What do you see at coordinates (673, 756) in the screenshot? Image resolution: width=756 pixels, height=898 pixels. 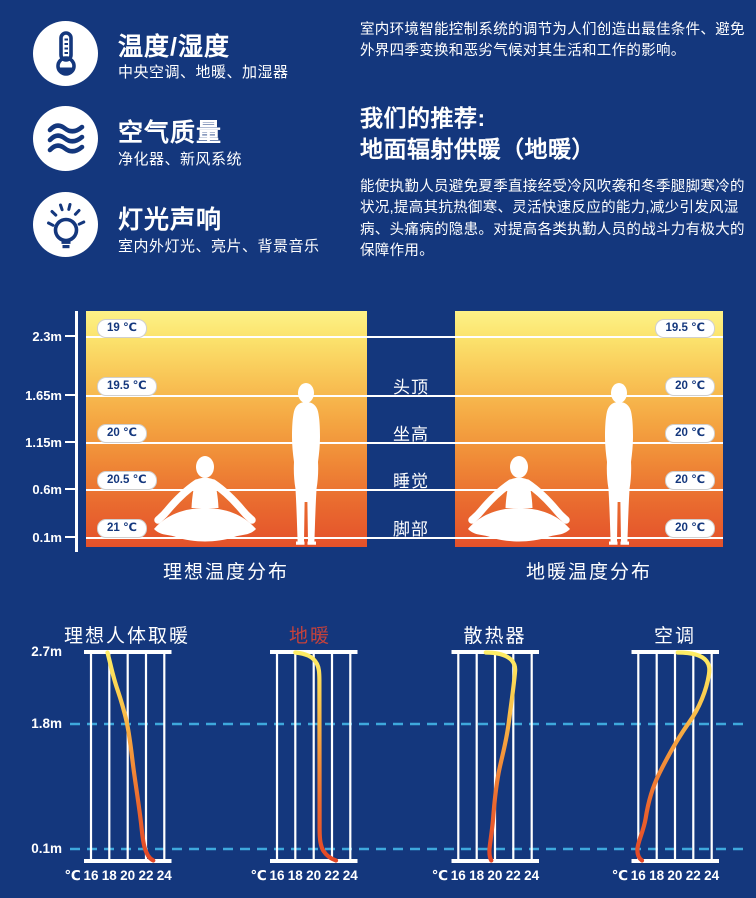 I see `curve-air-conditioner` at bounding box center [673, 756].